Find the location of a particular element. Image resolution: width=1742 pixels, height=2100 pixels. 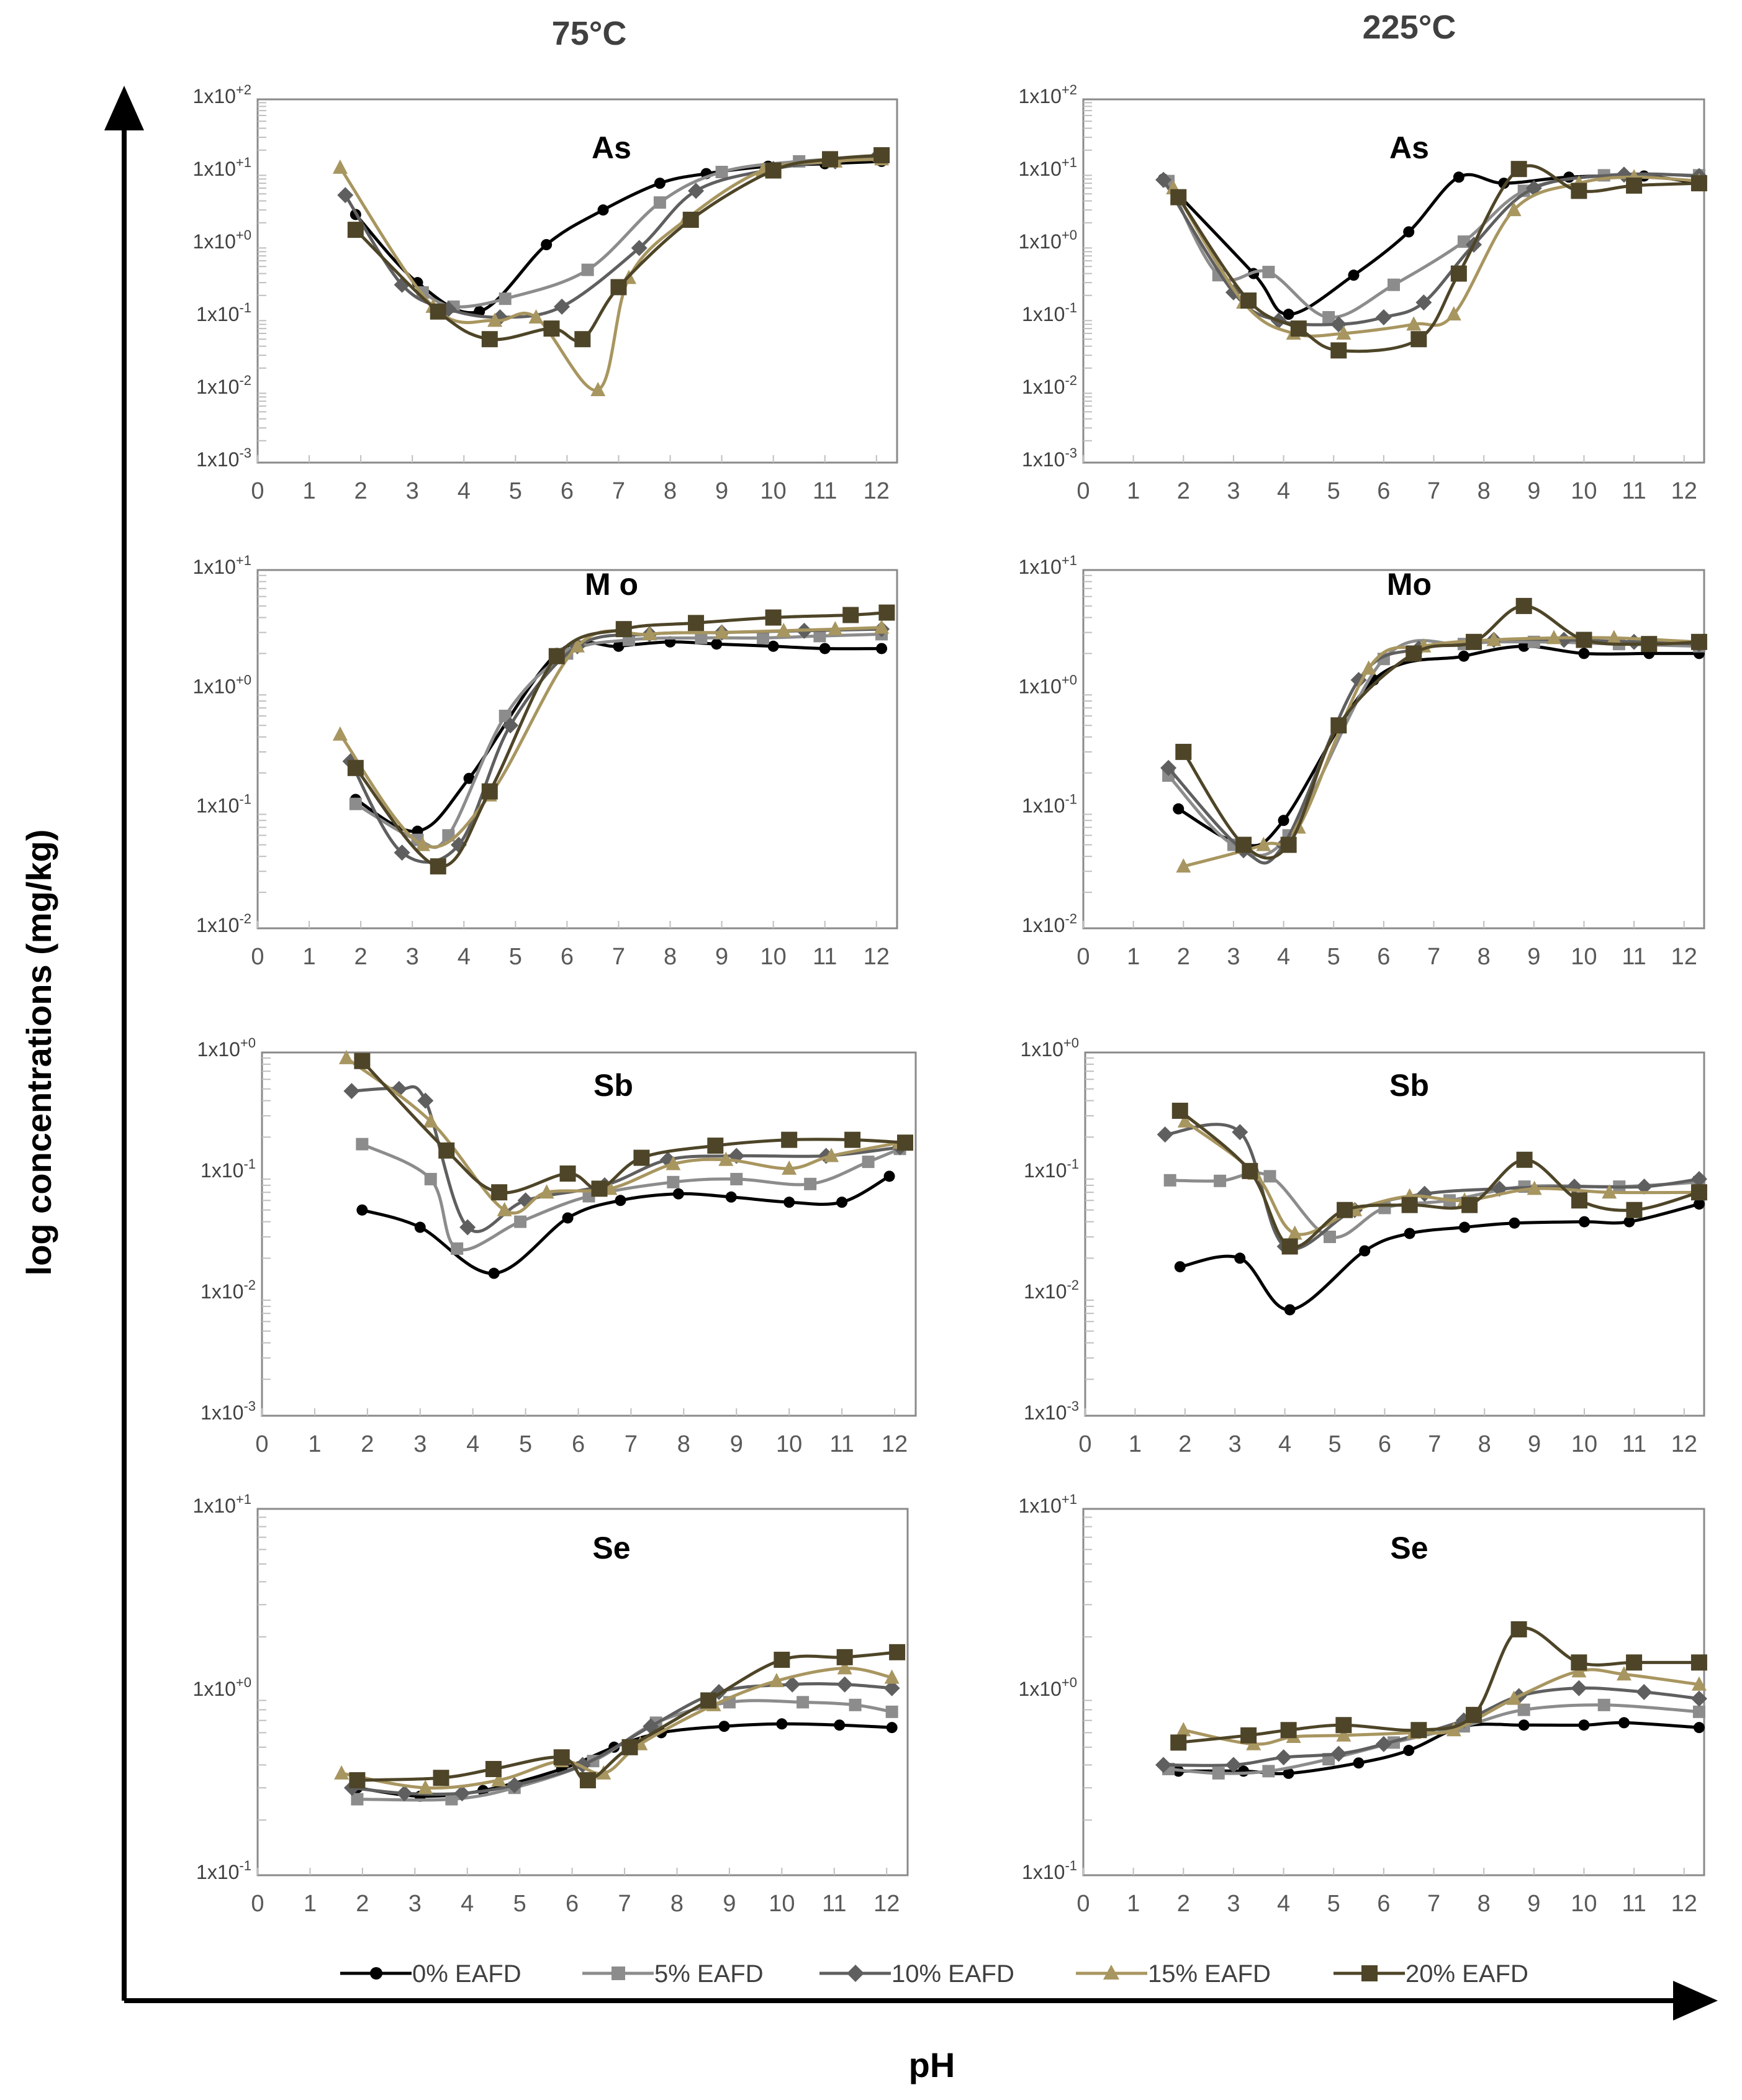

x-tick-label: 5 is located at coordinates (515, 957).